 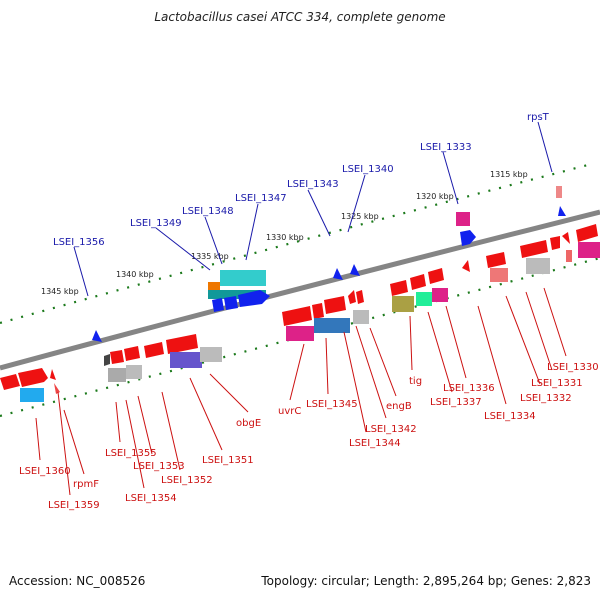 What do you see at coordinates (435, 196) in the screenshot?
I see `scale-label-1320: 1320 kbp` at bounding box center [435, 196].